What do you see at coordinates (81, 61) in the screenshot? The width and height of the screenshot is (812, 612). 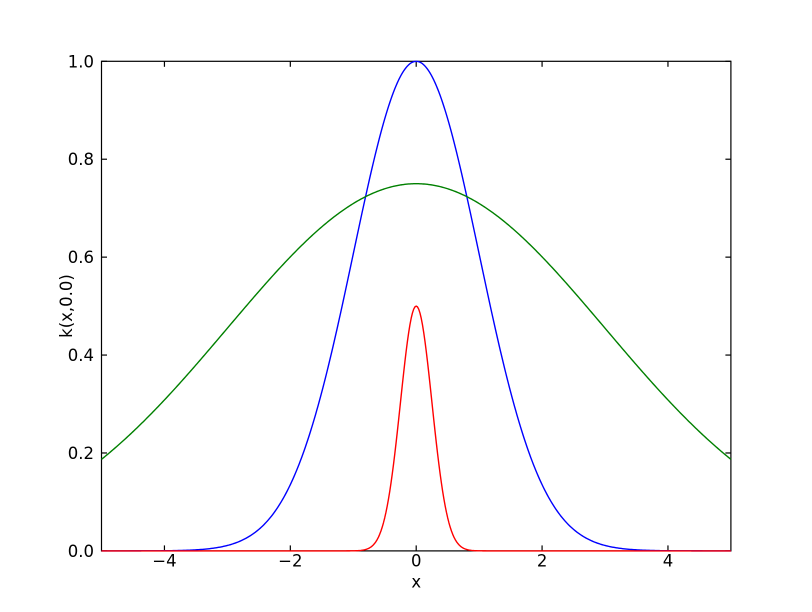 I see `y-tick-label: 1.0` at bounding box center [81, 61].